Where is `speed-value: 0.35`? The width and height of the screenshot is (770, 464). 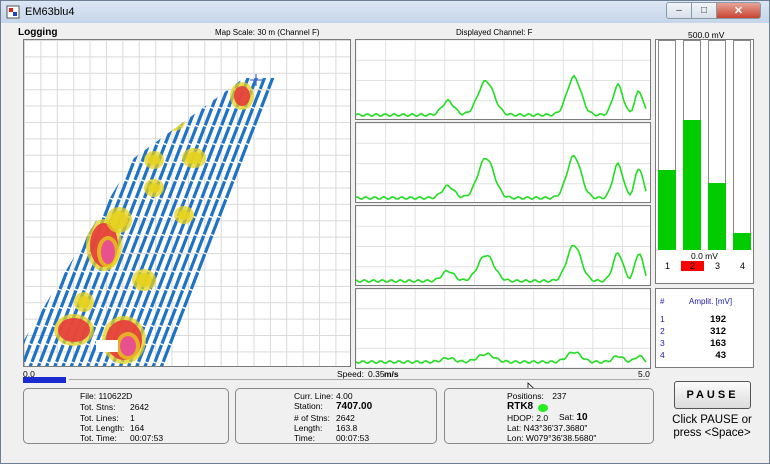 speed-value: 0.35 is located at coordinates (376, 374).